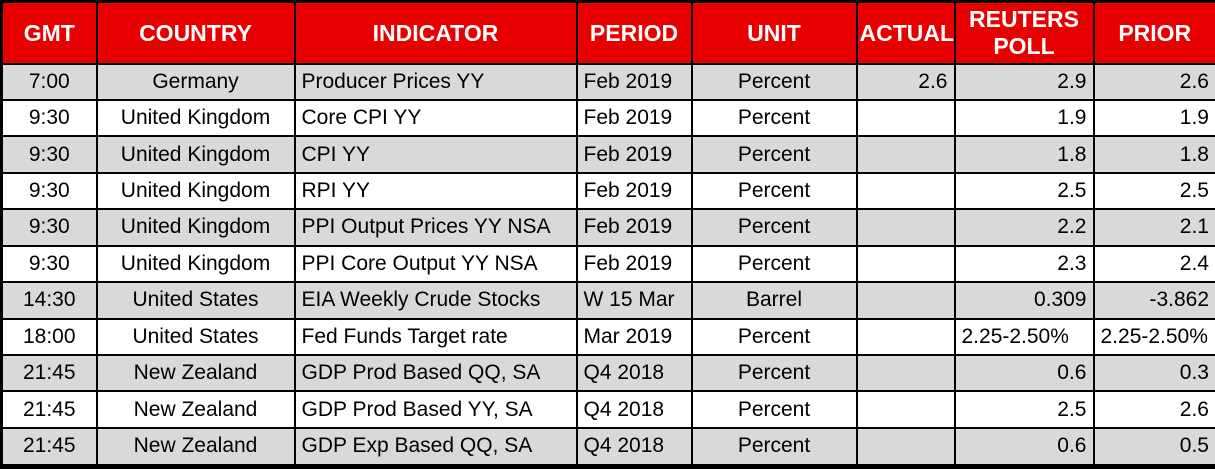 The image size is (1215, 469). What do you see at coordinates (1153, 447) in the screenshot?
I see `cell-prior: 0.5` at bounding box center [1153, 447].